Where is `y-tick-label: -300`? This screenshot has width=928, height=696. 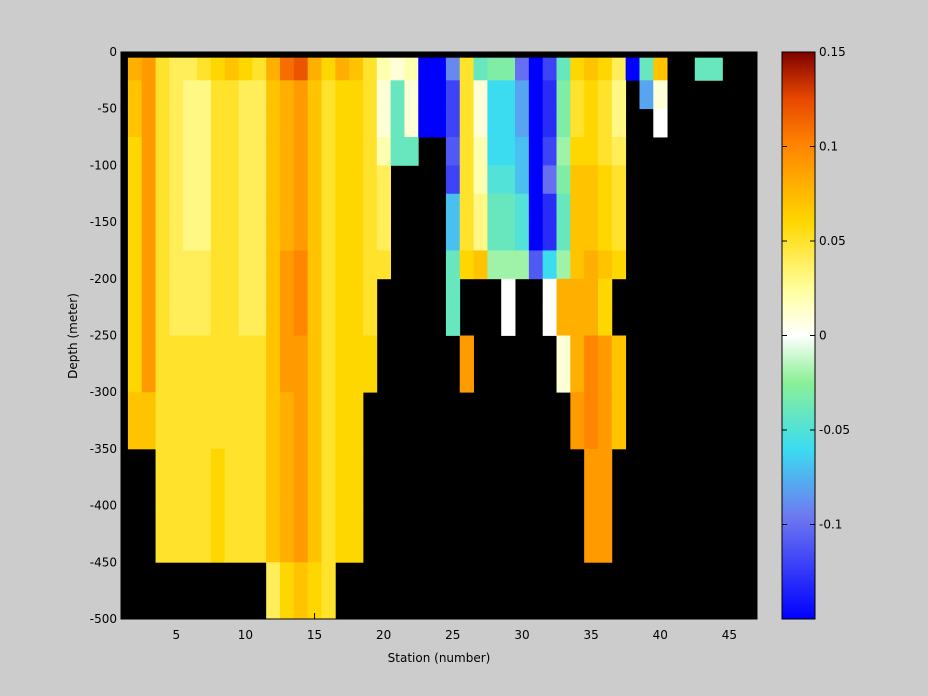 y-tick-label: -300 is located at coordinates (103, 392).